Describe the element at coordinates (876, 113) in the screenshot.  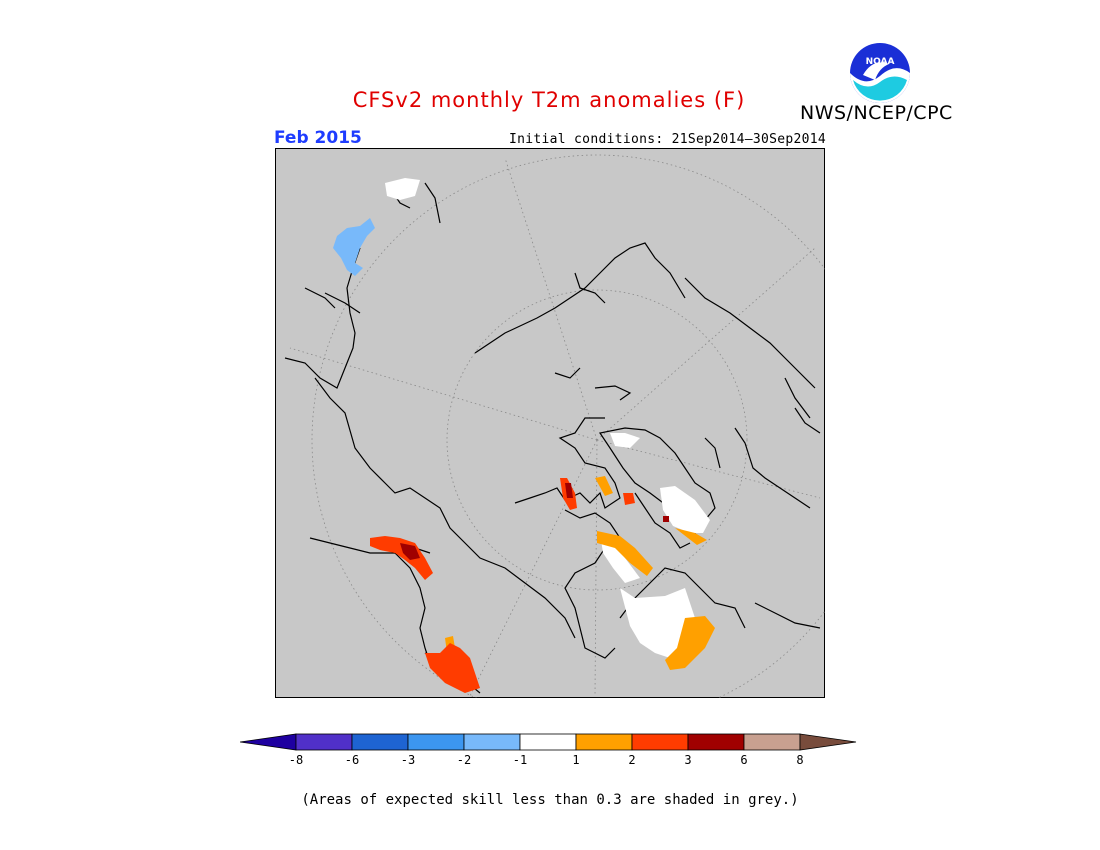
I see `agency-label: NWS/NCEP/CPC` at that location.